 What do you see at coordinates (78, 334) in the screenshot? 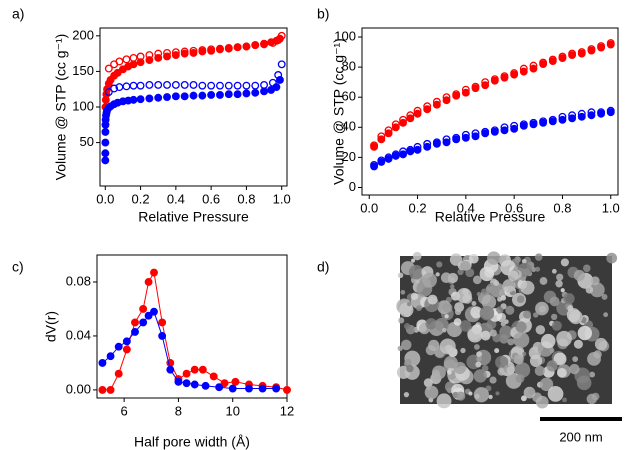
I see `y-tick-label: 0.04` at bounding box center [78, 334].